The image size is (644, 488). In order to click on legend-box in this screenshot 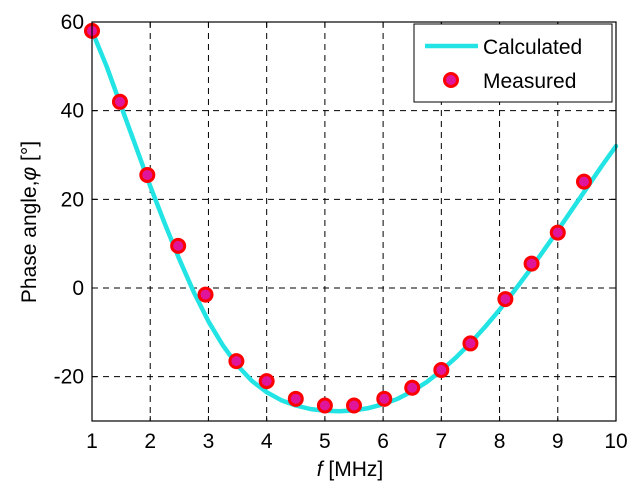, I will do `click(513, 63)`.